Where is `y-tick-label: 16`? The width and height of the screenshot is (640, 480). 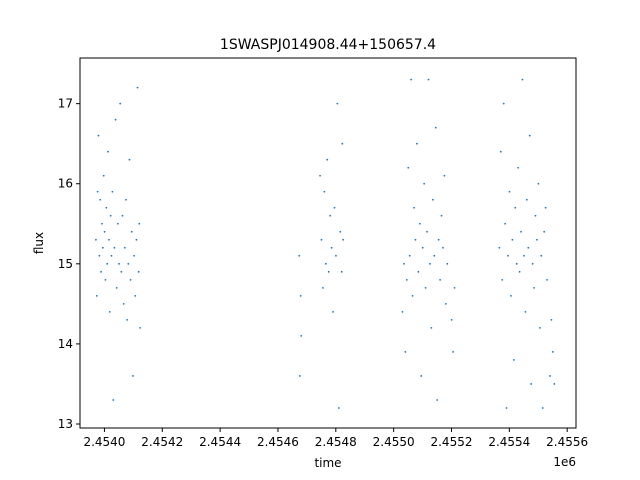
y-tick-label: 16 is located at coordinates (65, 184).